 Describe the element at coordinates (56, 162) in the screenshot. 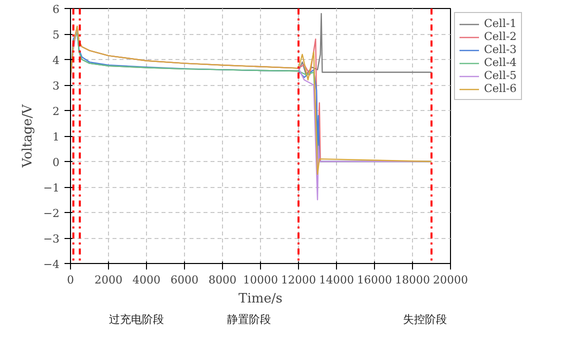

I see `y-tick-label: 0` at that location.